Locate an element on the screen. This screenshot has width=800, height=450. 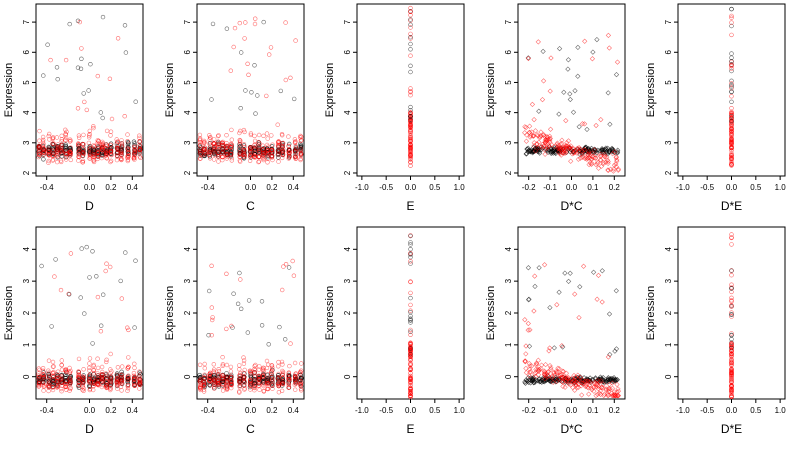
x-tick-label: 0.1 is located at coordinates (593, 187).